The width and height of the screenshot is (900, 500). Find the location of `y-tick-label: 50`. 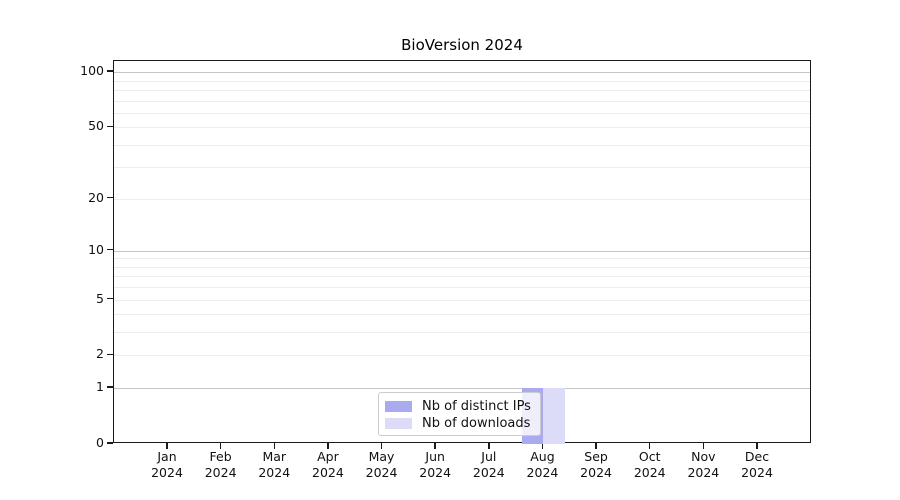

y-tick-label: 50 is located at coordinates (96, 126).